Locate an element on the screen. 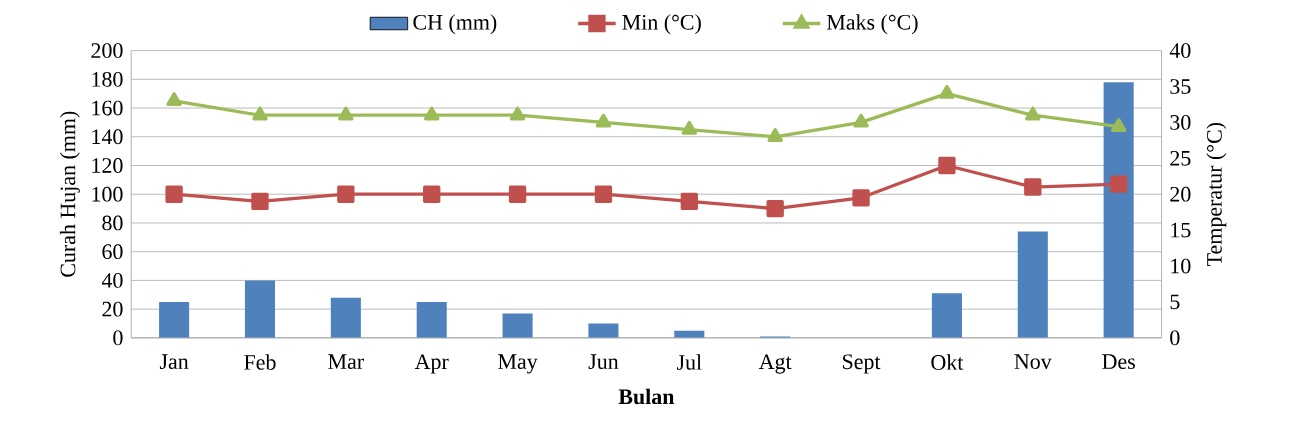  y-tick-label: 120 is located at coordinates (107, 165).